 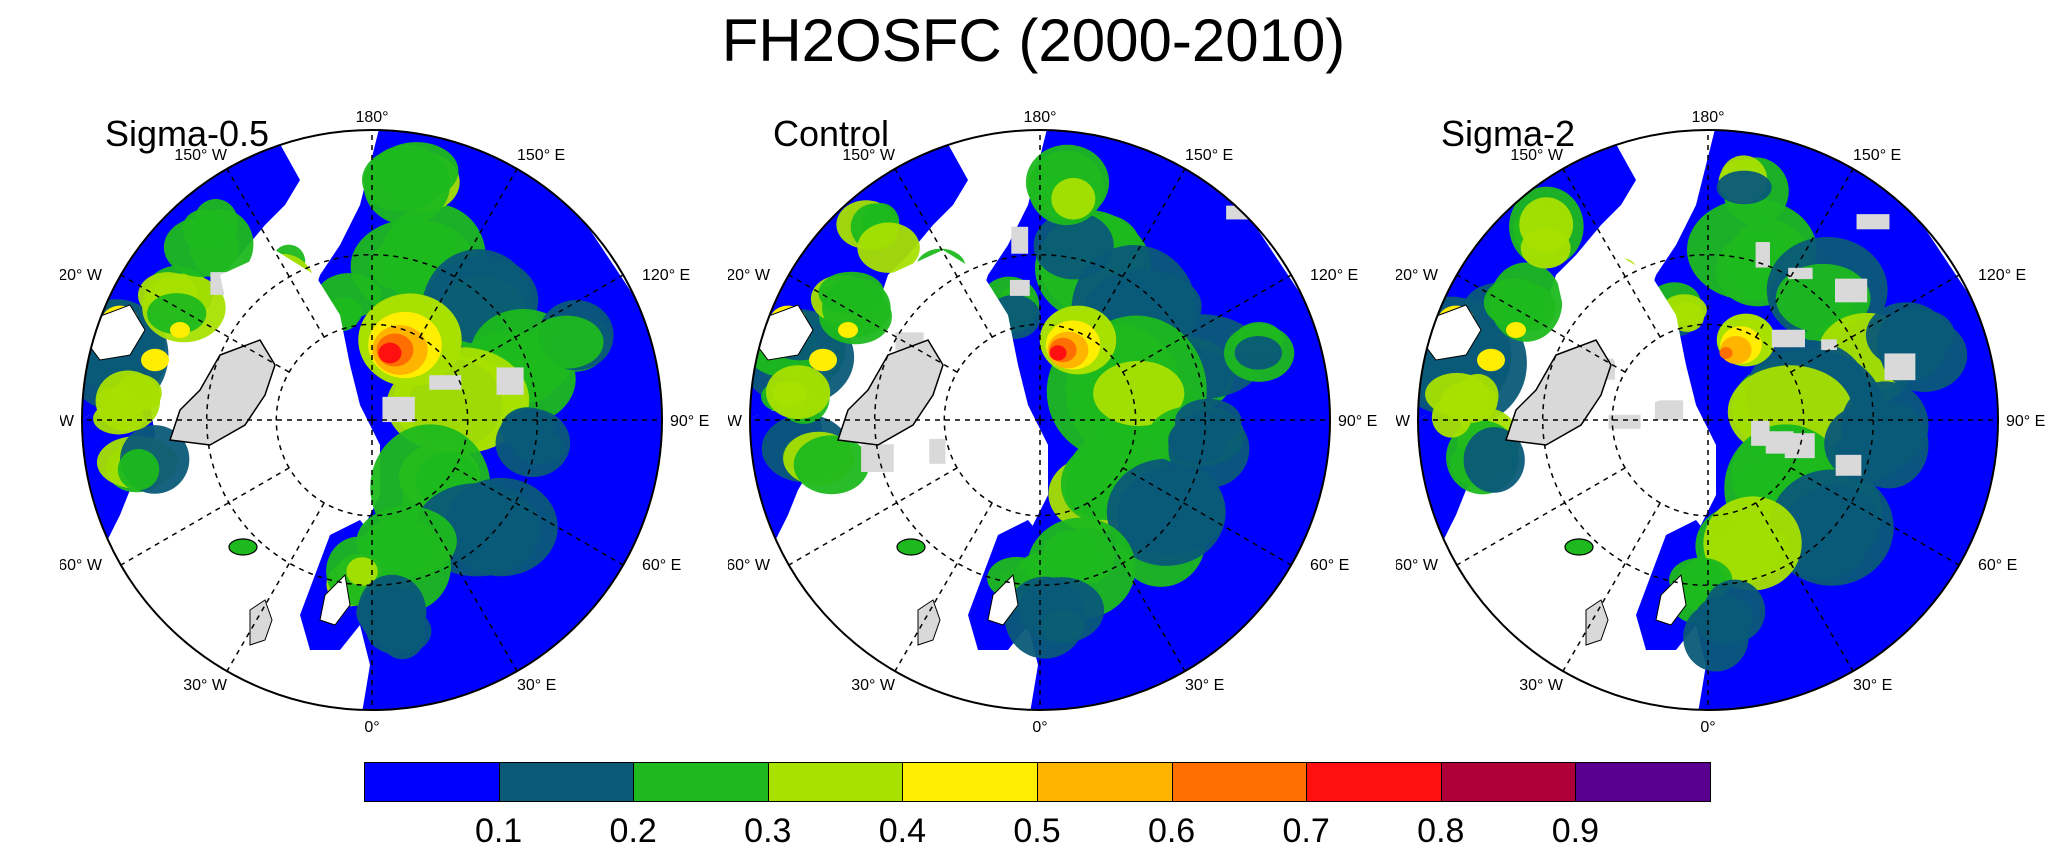 What do you see at coordinates (902, 831) in the screenshot?
I see `colorbar-tick-label: 0.4` at bounding box center [902, 831].